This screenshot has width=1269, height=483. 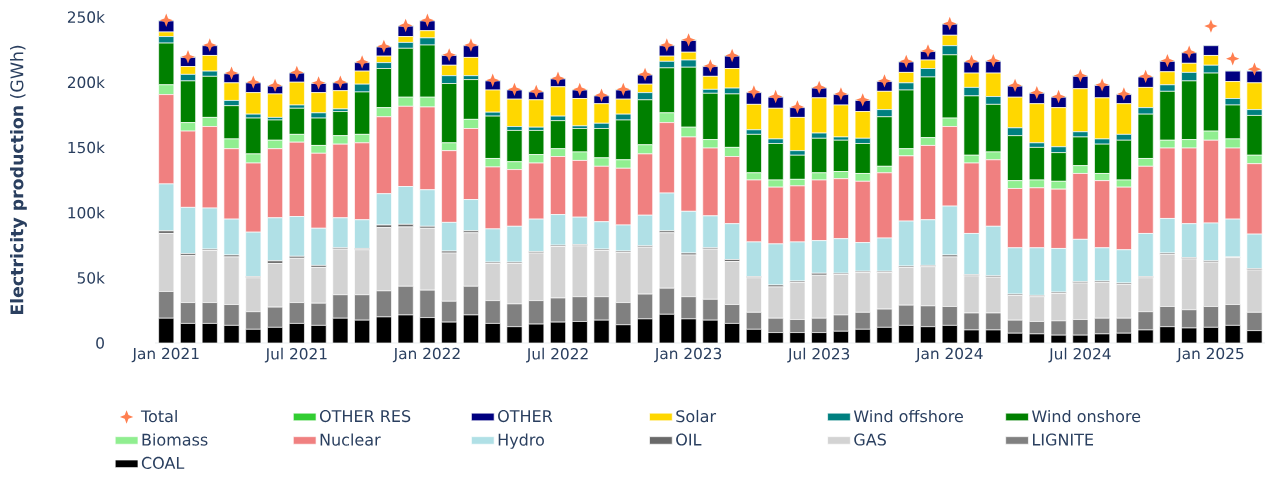 What do you see at coordinates (86, 212) in the screenshot?
I see `y-tick-label: 100k` at bounding box center [86, 212].